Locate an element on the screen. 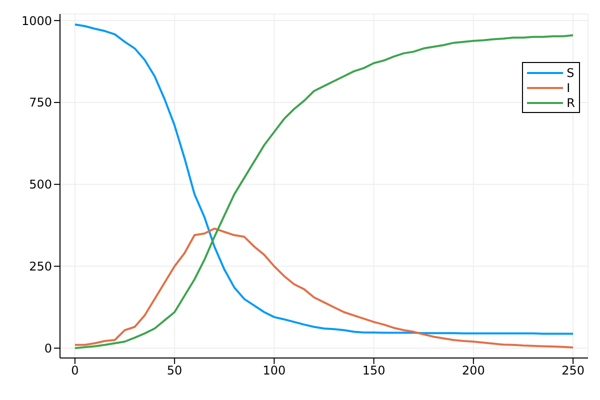 Image resolution: width=600 pixels, height=400 pixels. x-tick-label: 250 is located at coordinates (573, 371).